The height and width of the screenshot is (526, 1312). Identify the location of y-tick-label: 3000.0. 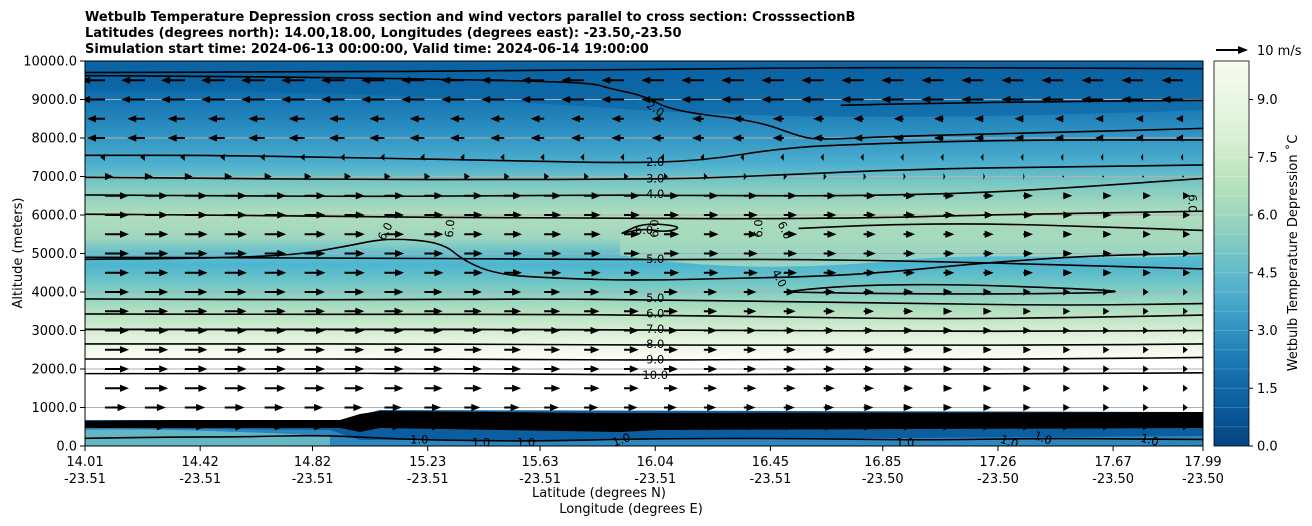
(55, 331).